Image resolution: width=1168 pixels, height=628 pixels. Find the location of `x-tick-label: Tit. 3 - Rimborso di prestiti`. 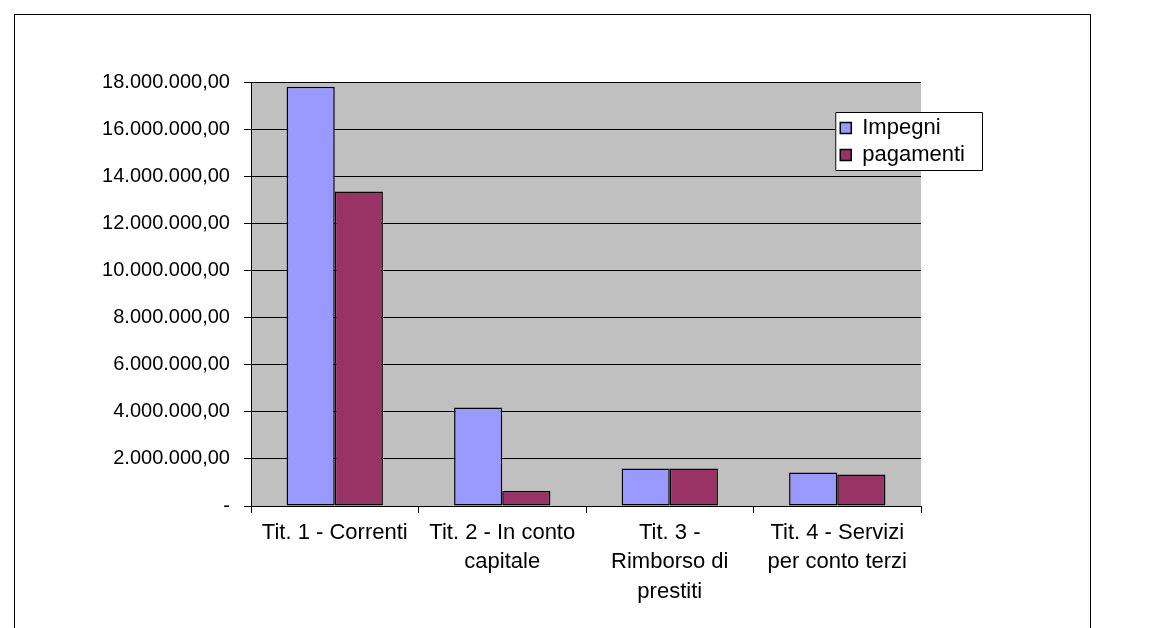

x-tick-label: Tit. 3 - Rimborso di prestiti is located at coordinates (670, 560).